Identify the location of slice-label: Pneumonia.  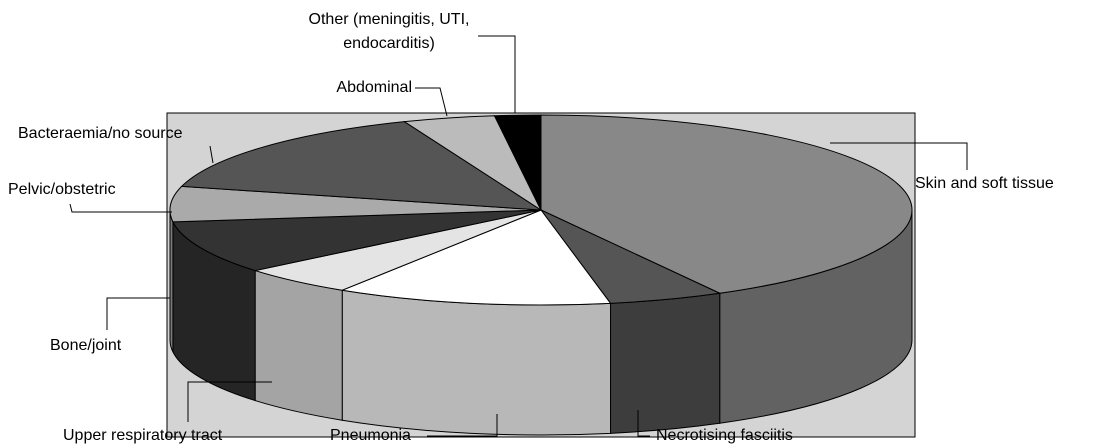
(370, 435).